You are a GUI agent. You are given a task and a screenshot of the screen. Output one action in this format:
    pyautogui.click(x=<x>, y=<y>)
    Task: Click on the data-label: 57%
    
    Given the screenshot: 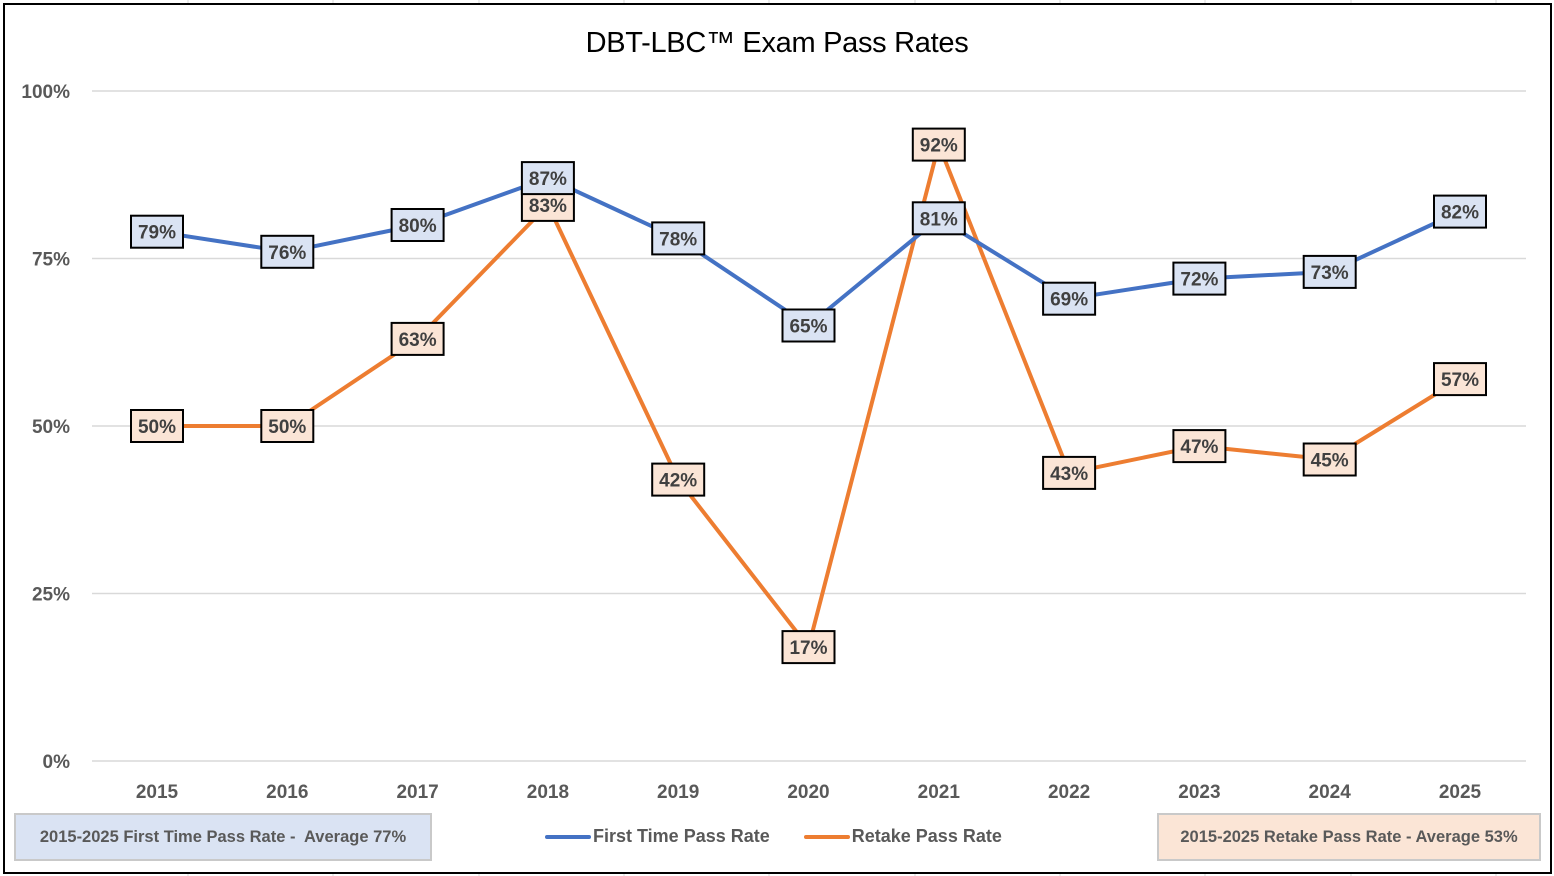 What is the action you would take?
    pyautogui.click(x=1460, y=379)
    